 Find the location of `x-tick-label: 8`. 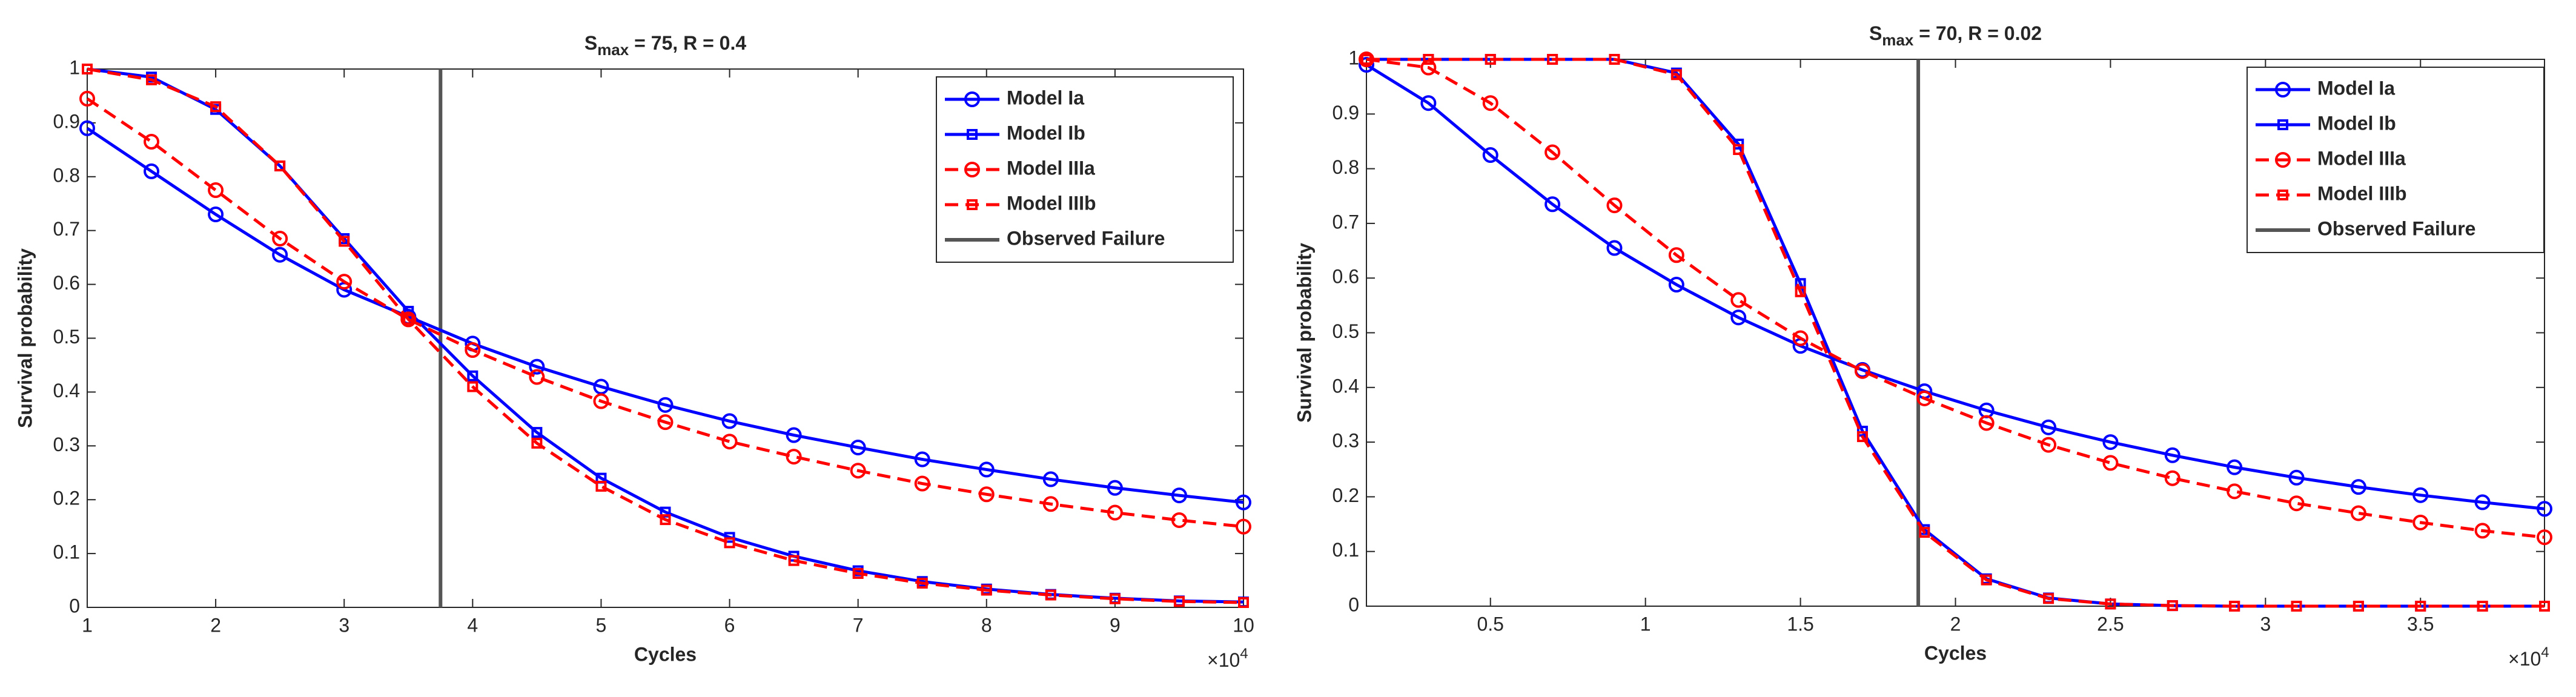

x-tick-label: 8 is located at coordinates (986, 625).